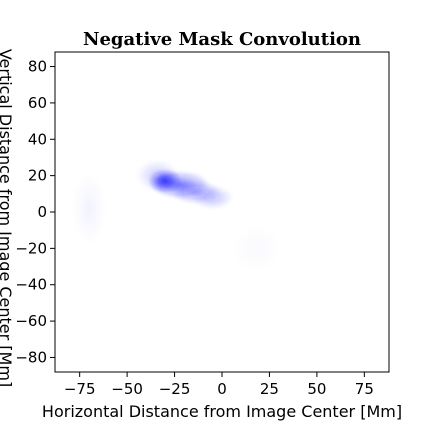 The width and height of the screenshot is (432, 432). Describe the element at coordinates (42, 212) in the screenshot. I see `y-tick-label: 0` at that location.